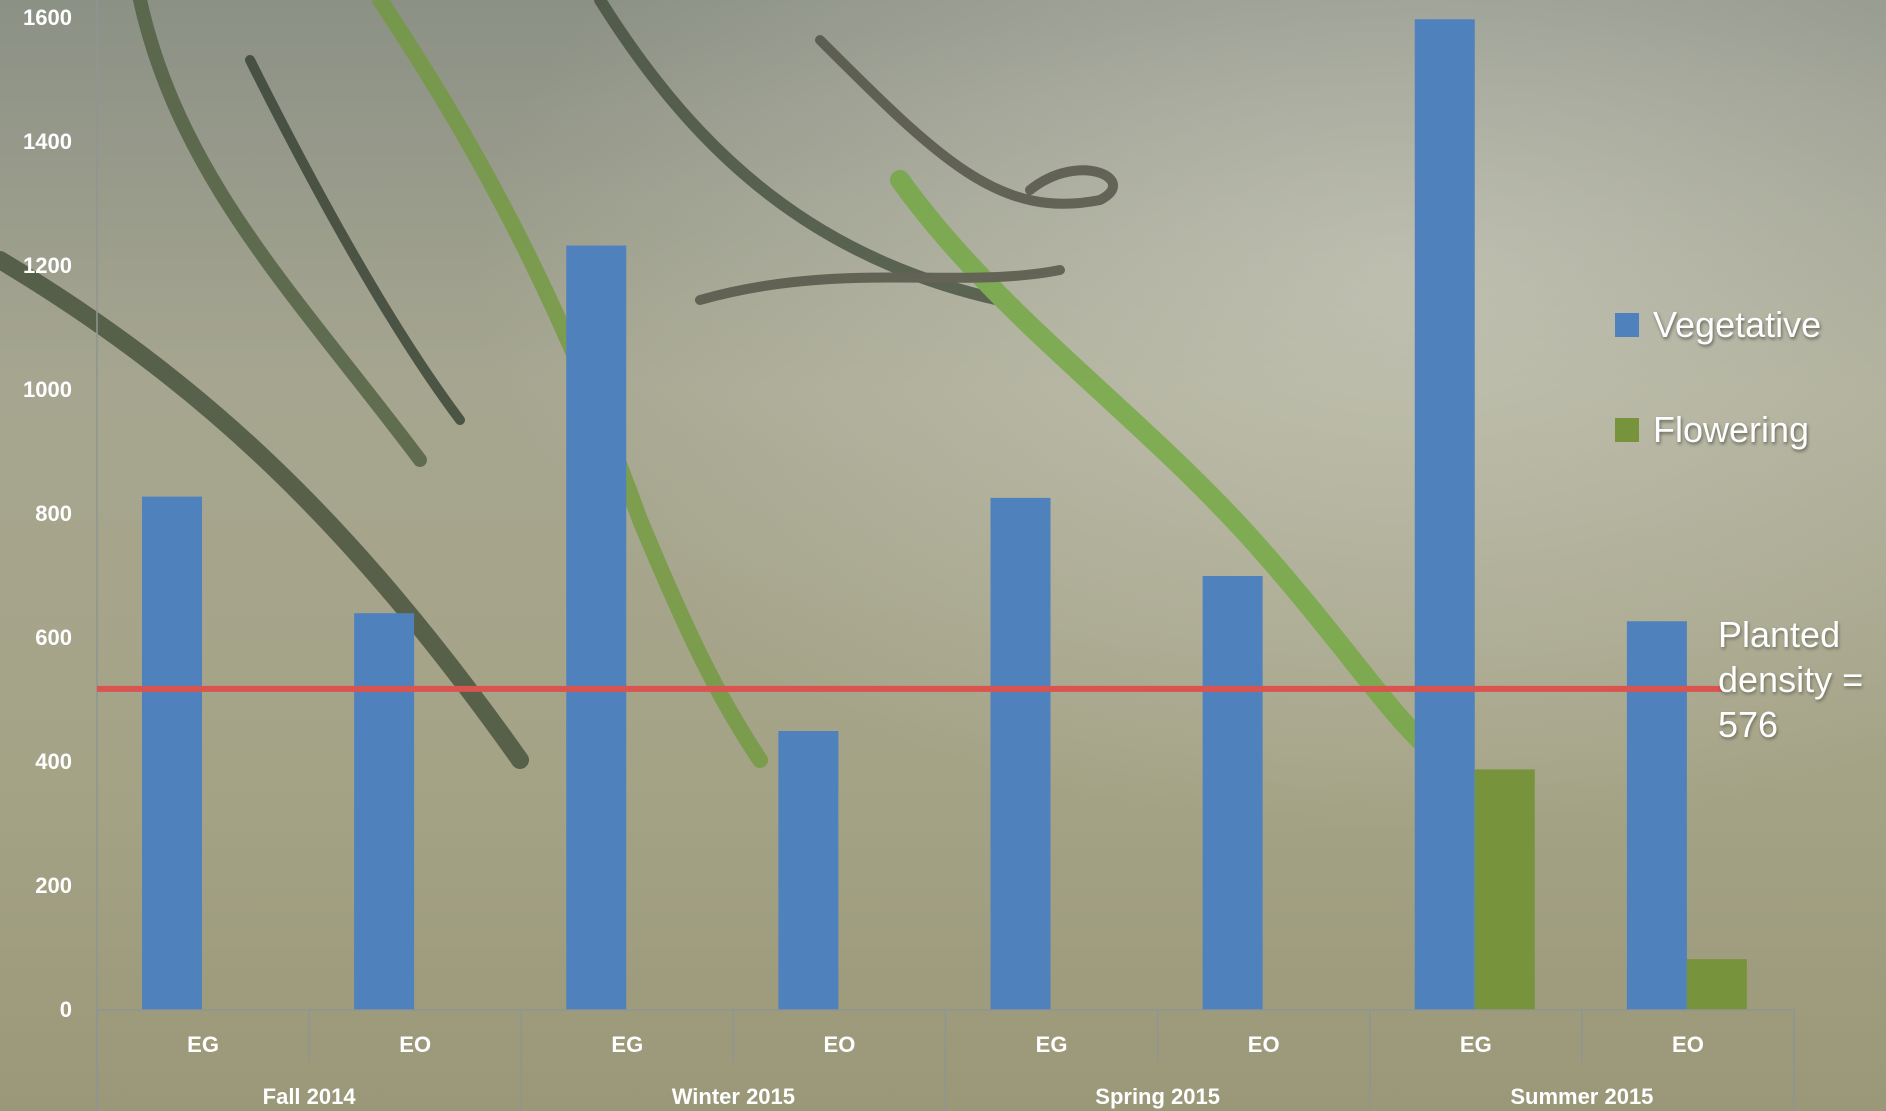 This screenshot has width=1886, height=1111. What do you see at coordinates (47, 17) in the screenshot?
I see `y-tick-label: 1600` at bounding box center [47, 17].